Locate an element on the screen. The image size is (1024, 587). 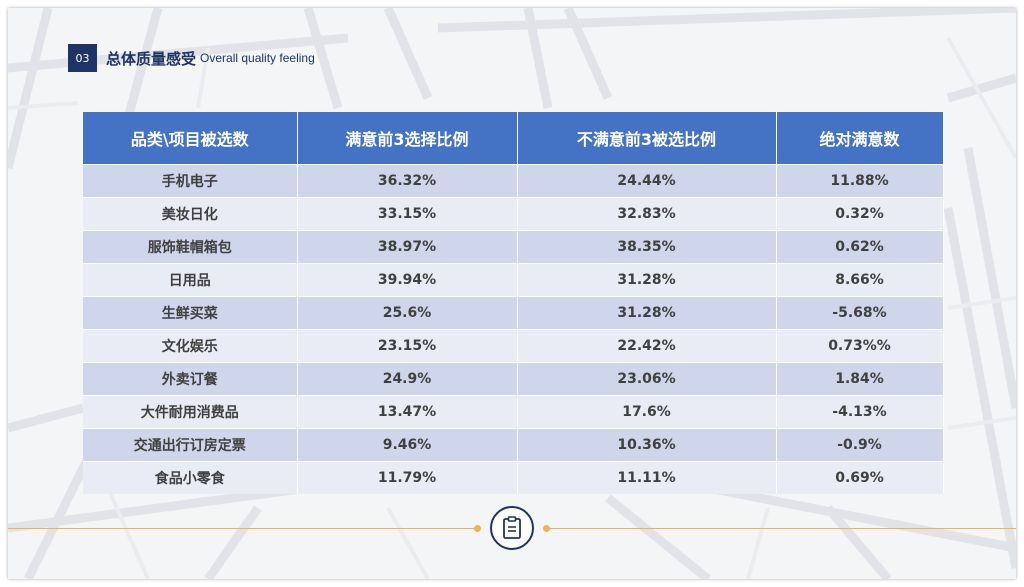
cell-value: 0.32% is located at coordinates (860, 214).